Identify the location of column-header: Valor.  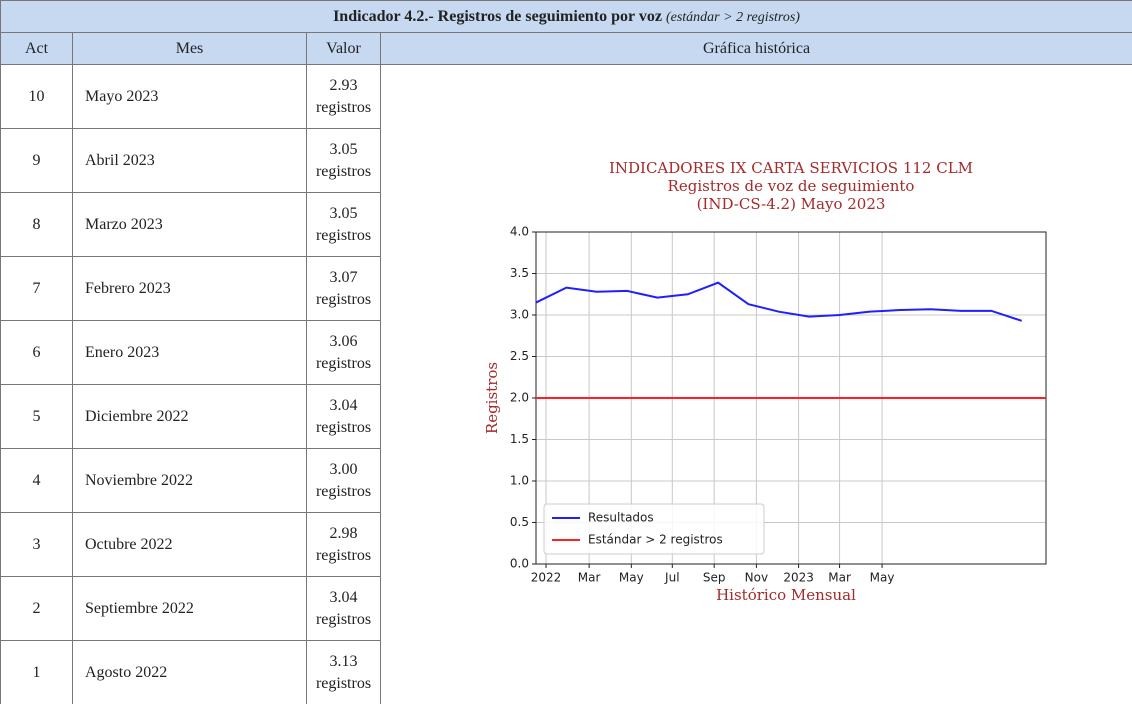
(343, 48).